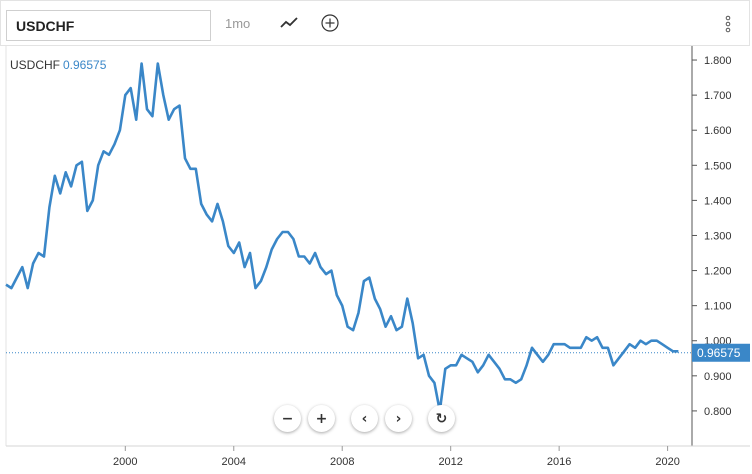 The width and height of the screenshot is (752, 474). Describe the element at coordinates (718, 61) in the screenshot. I see `y-tick-label: 1.800` at that location.